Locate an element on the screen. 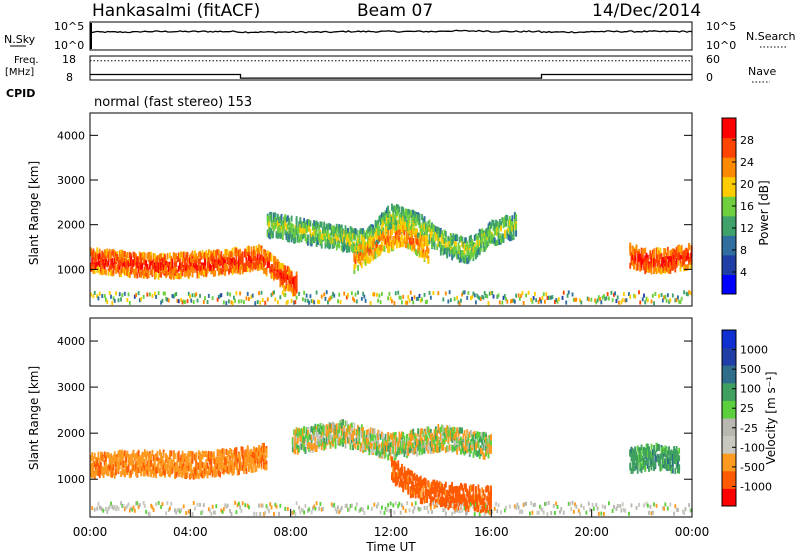  frequency-panel-frame is located at coordinates (391, 68).